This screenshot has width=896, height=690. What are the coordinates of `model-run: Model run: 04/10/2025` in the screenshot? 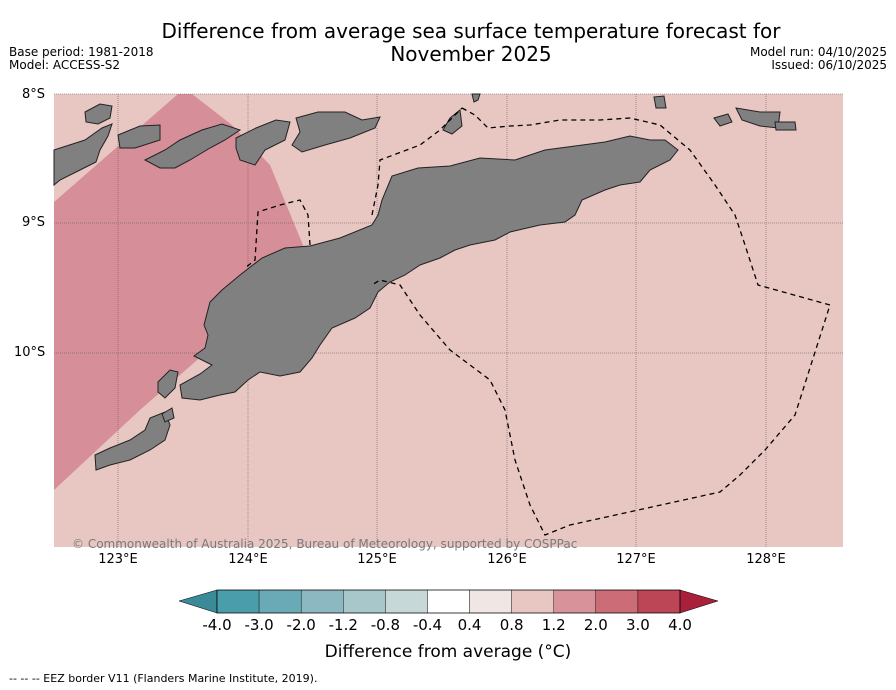 It's located at (818, 52).